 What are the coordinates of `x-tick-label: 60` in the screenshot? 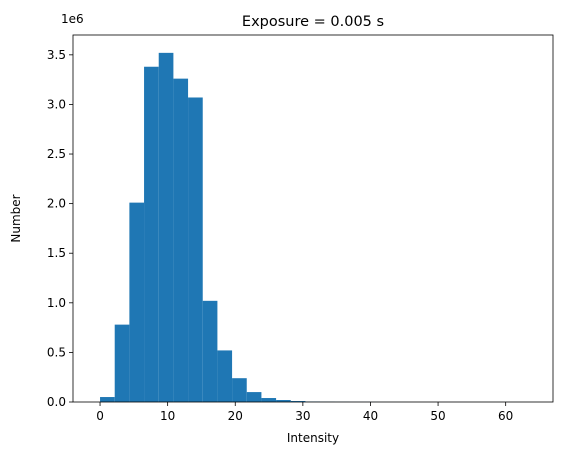 It's located at (505, 416).